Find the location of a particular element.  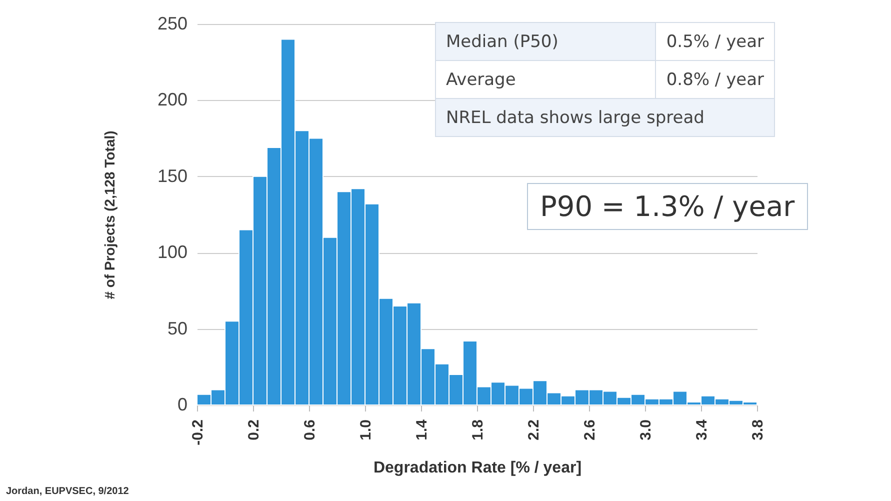

y-tick-label: 200 is located at coordinates (172, 100).